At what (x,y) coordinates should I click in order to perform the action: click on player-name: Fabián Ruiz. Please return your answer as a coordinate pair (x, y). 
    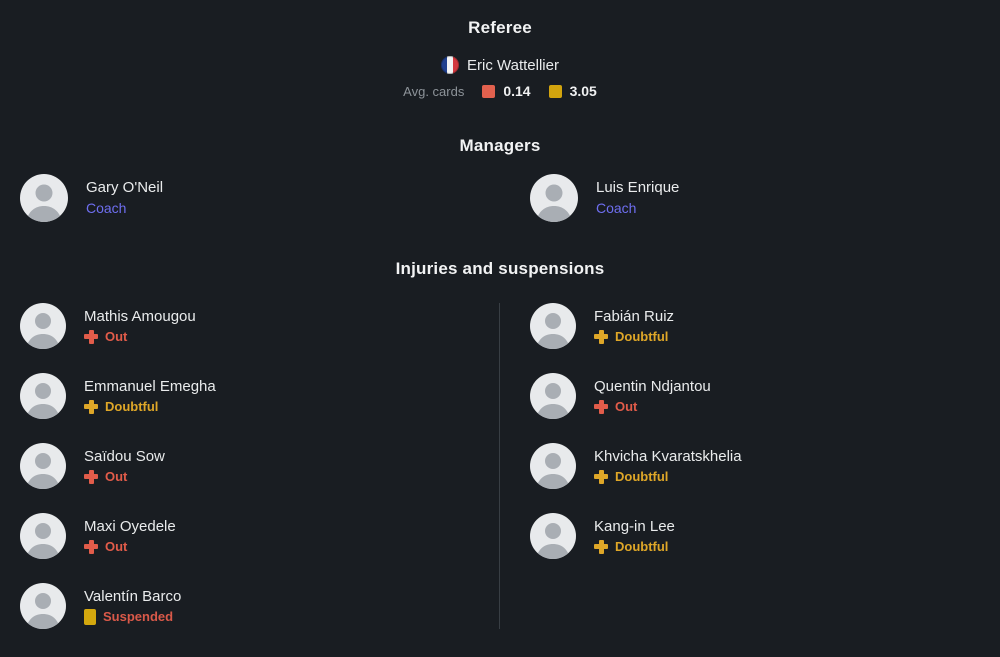
    Looking at the image, I should click on (634, 316).